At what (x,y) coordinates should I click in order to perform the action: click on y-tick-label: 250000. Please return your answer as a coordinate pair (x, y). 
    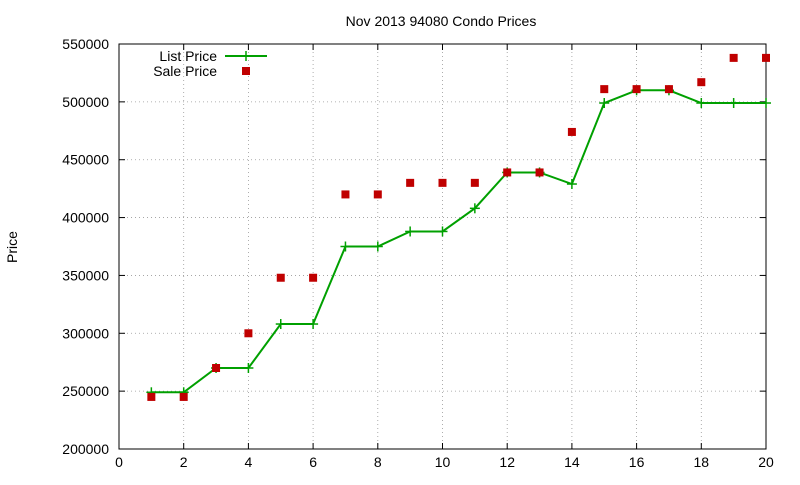
    Looking at the image, I should click on (85, 391).